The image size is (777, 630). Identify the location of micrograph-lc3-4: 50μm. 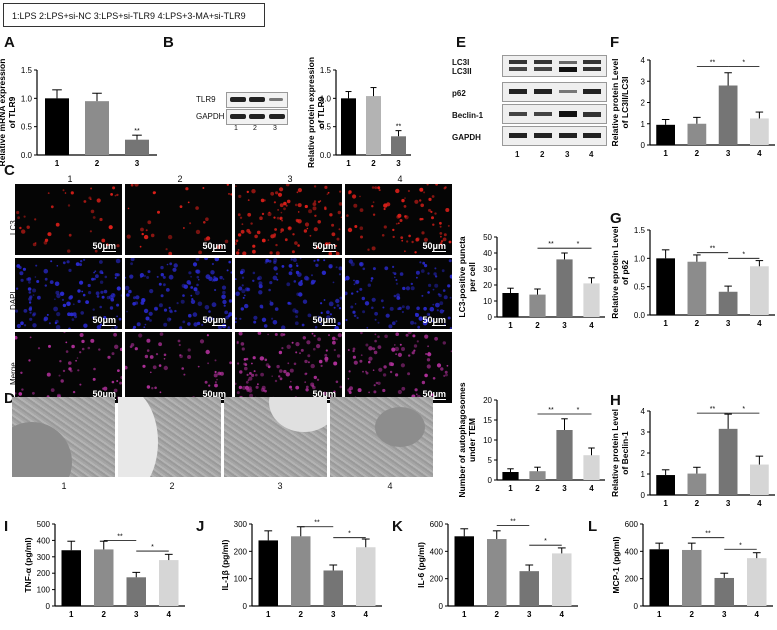
(398, 219).